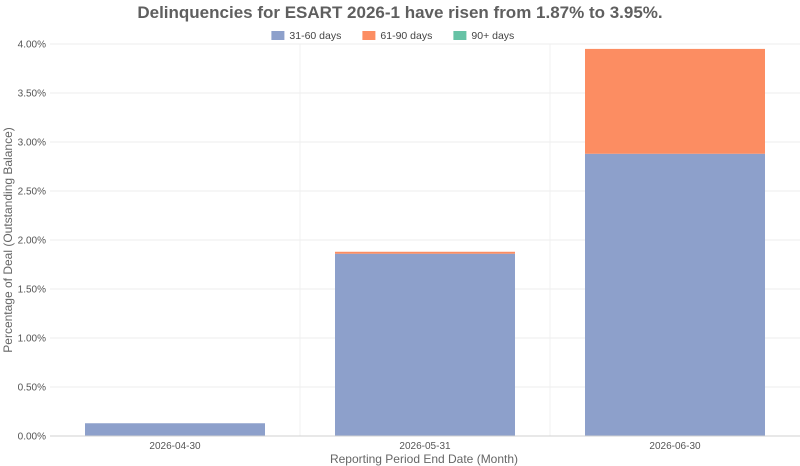  I want to click on legend-item: 31-60 days, so click(306, 36).